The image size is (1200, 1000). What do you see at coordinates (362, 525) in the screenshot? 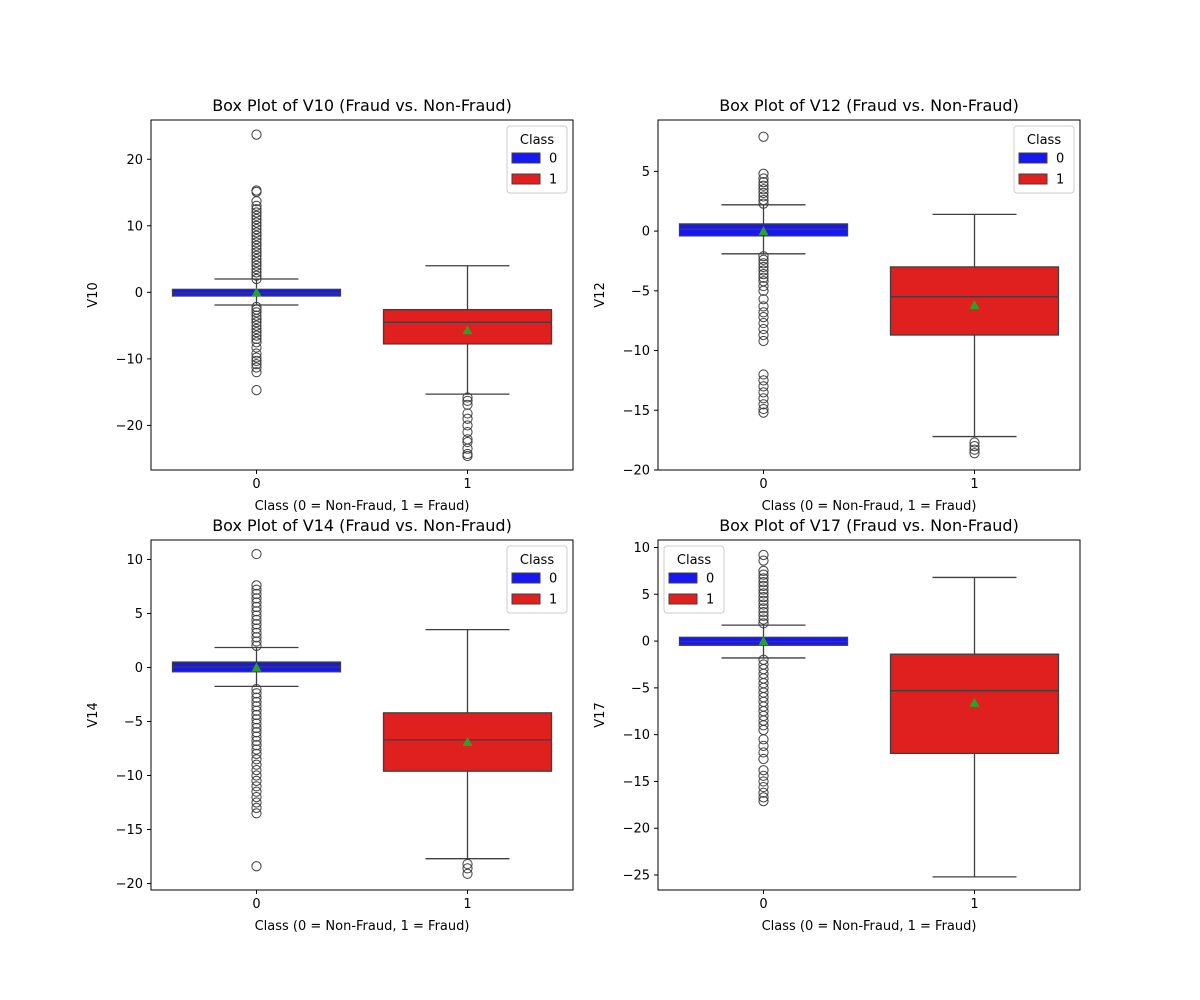
I see `chart-title: Box Plot of V14 (Fraud vs. Non-Fraud)` at bounding box center [362, 525].